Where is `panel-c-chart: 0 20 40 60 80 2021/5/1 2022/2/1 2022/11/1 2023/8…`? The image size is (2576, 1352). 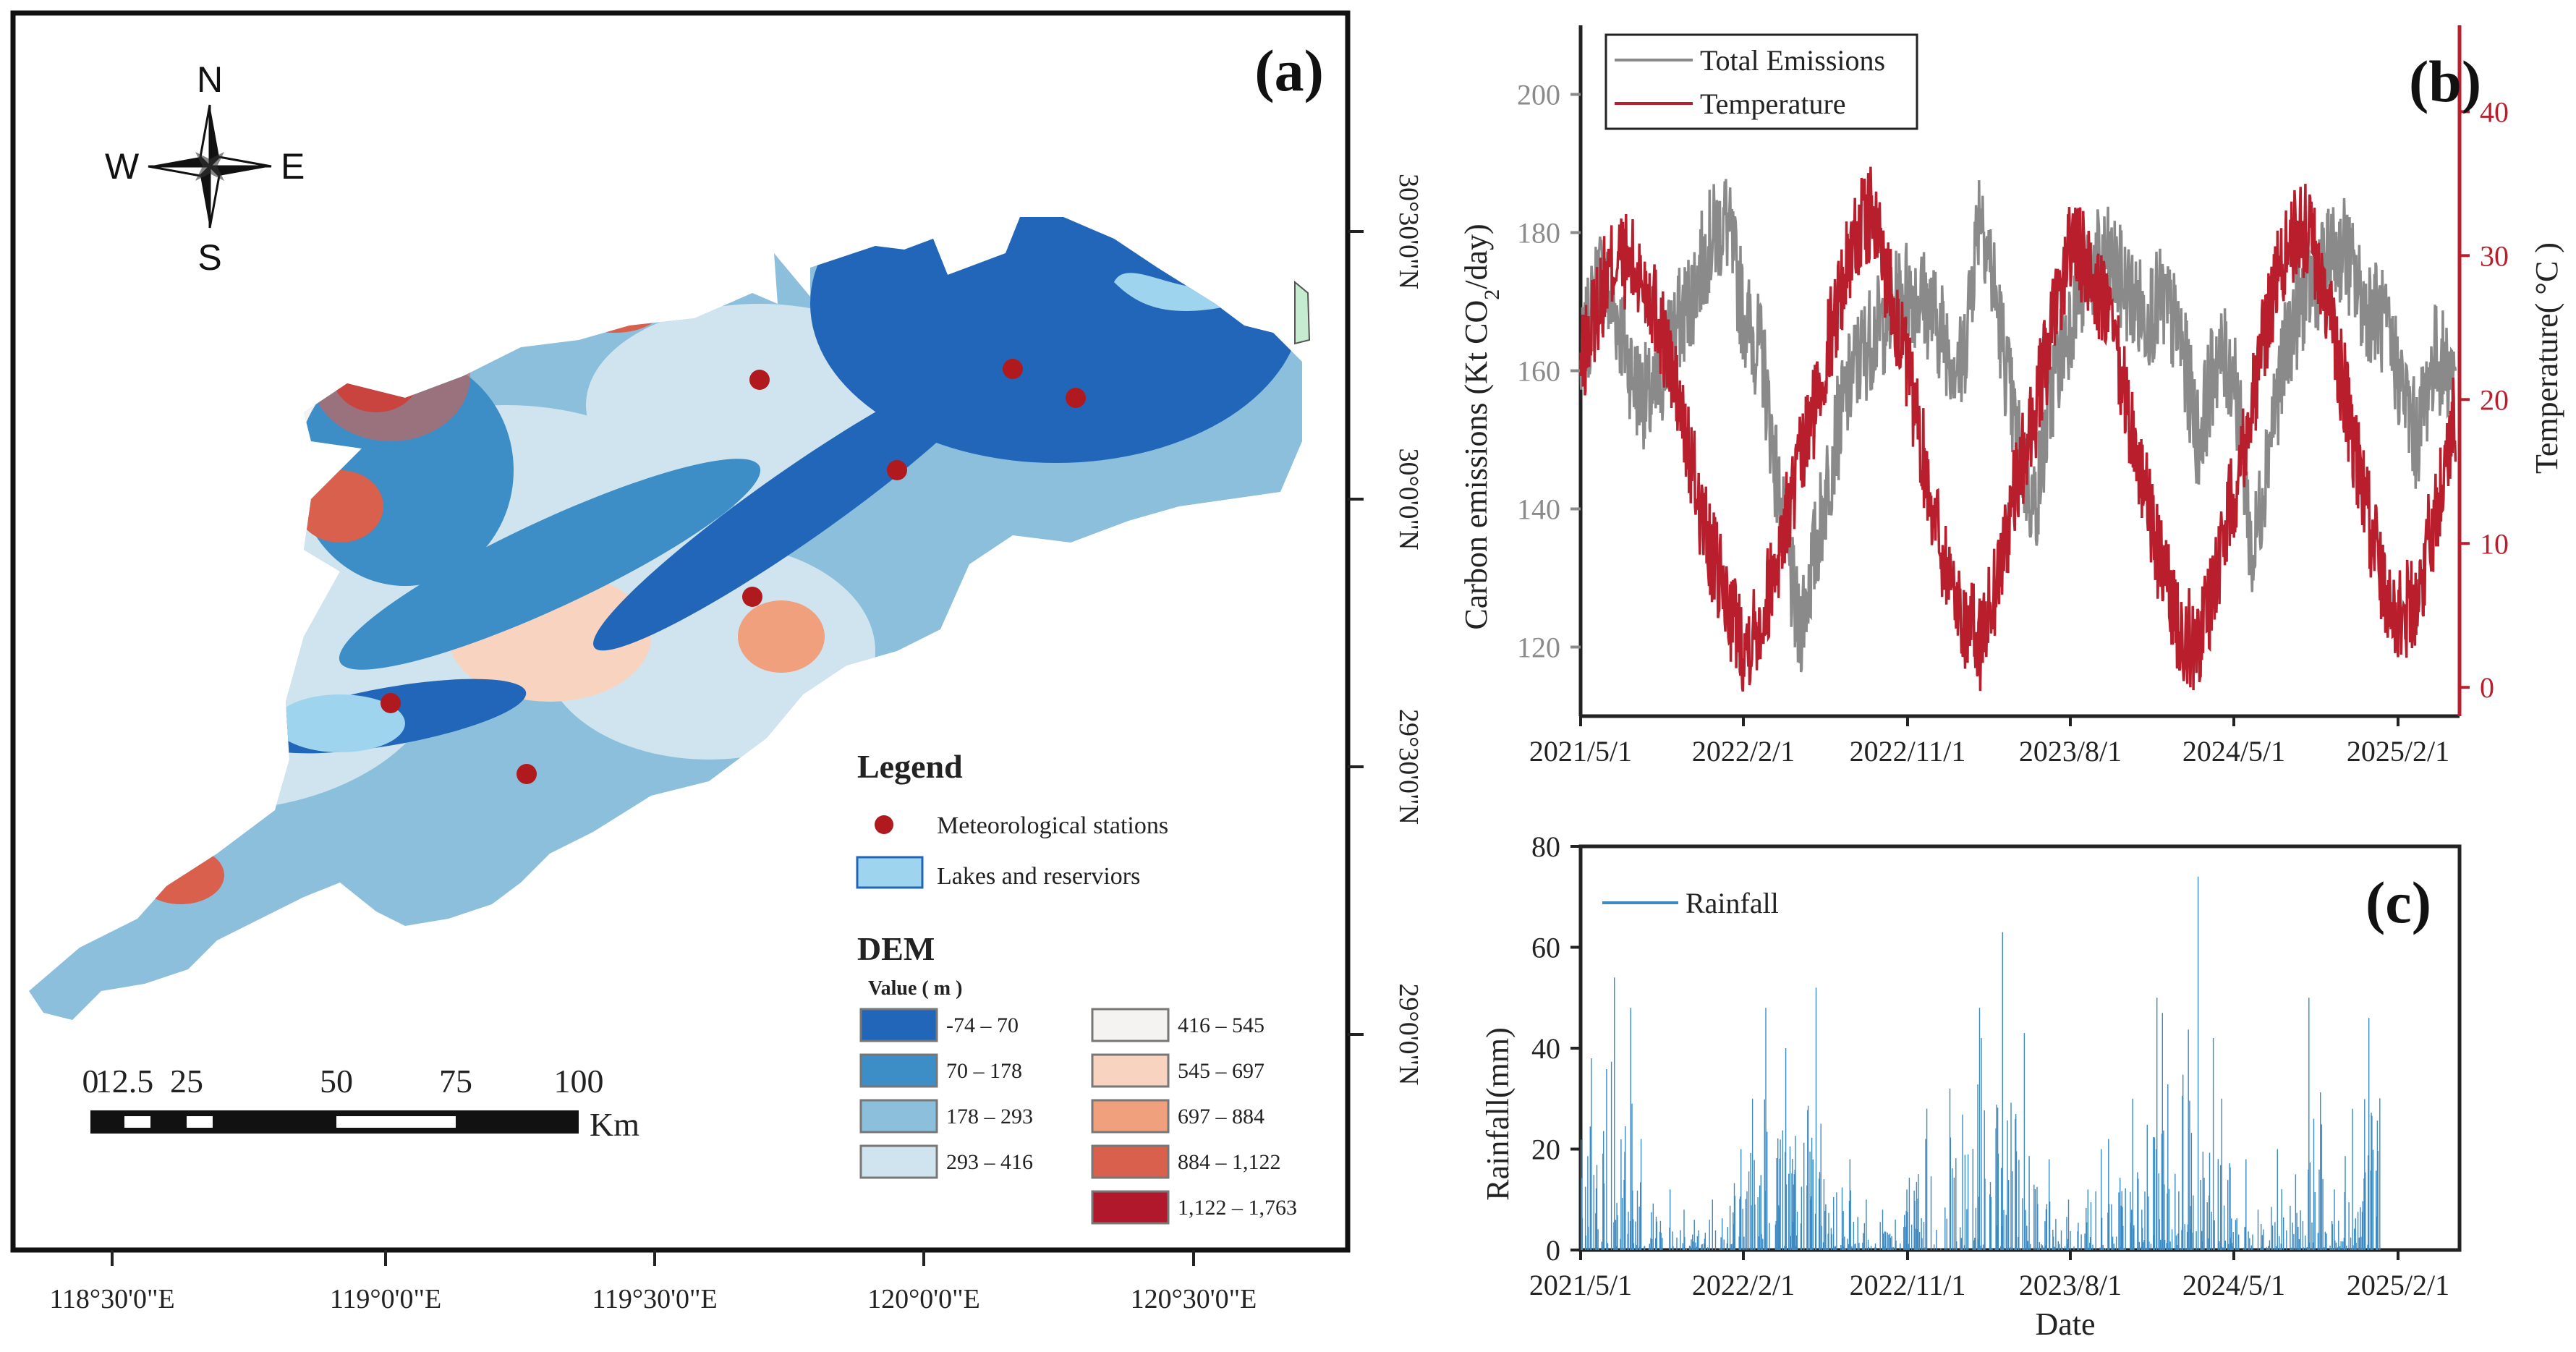
panel-c-chart: 0 20 40 60 80 2021/5/1 2022/2/1 2022/11/1 2023/8… is located at coordinates (1971, 1086).